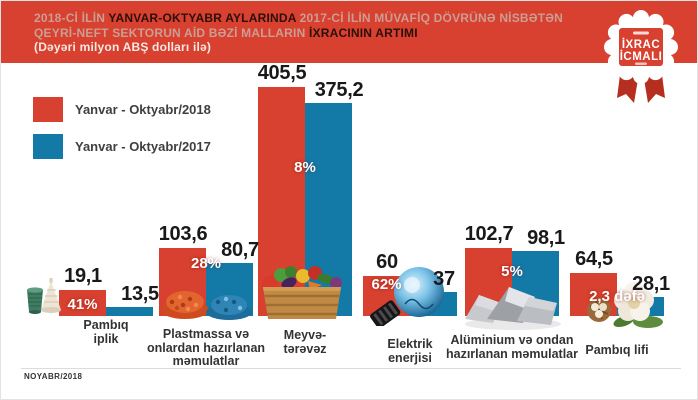  Describe the element at coordinates (129, 311) in the screenshot. I see `bar-2017` at that location.